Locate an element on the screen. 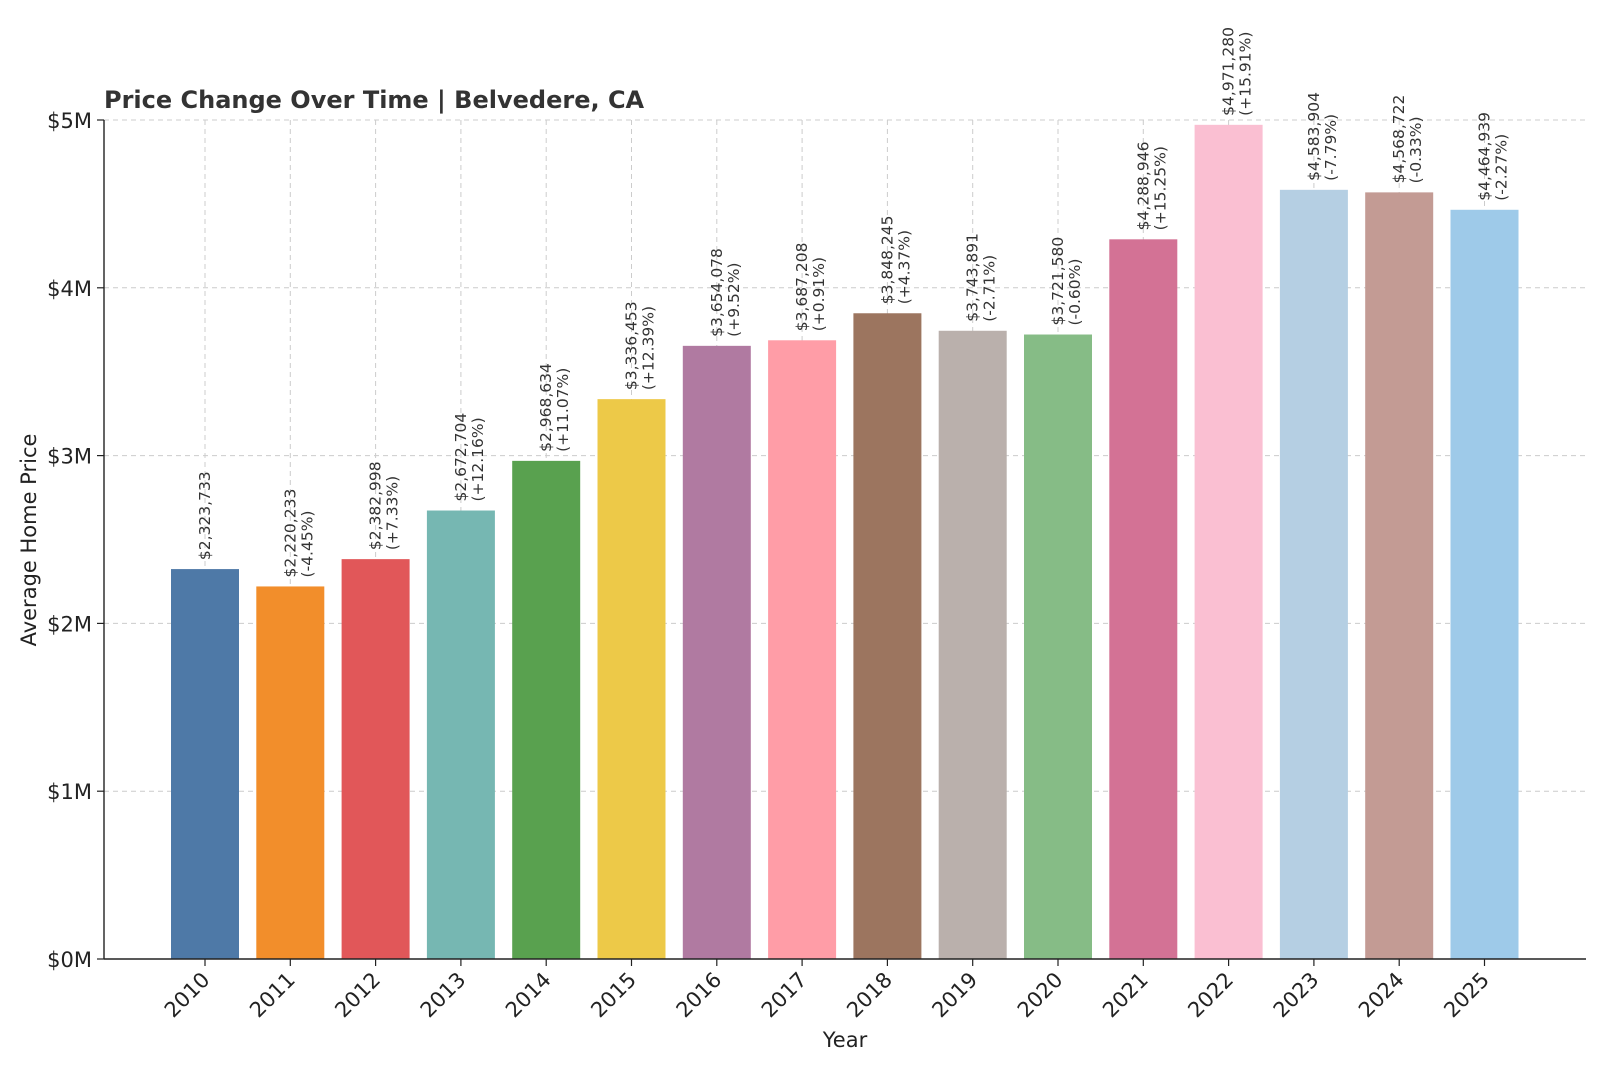 The height and width of the screenshot is (1071, 1600). change-label: (+0.91%) is located at coordinates (819, 294).